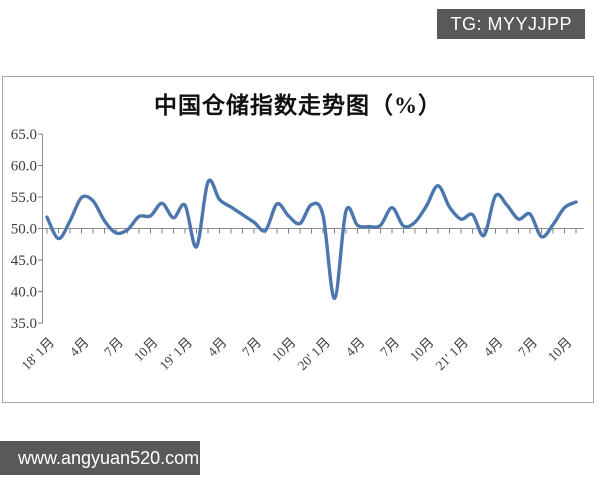  What do you see at coordinates (24, 293) in the screenshot?
I see `y-axis-tick-label: 40.0` at bounding box center [24, 293].